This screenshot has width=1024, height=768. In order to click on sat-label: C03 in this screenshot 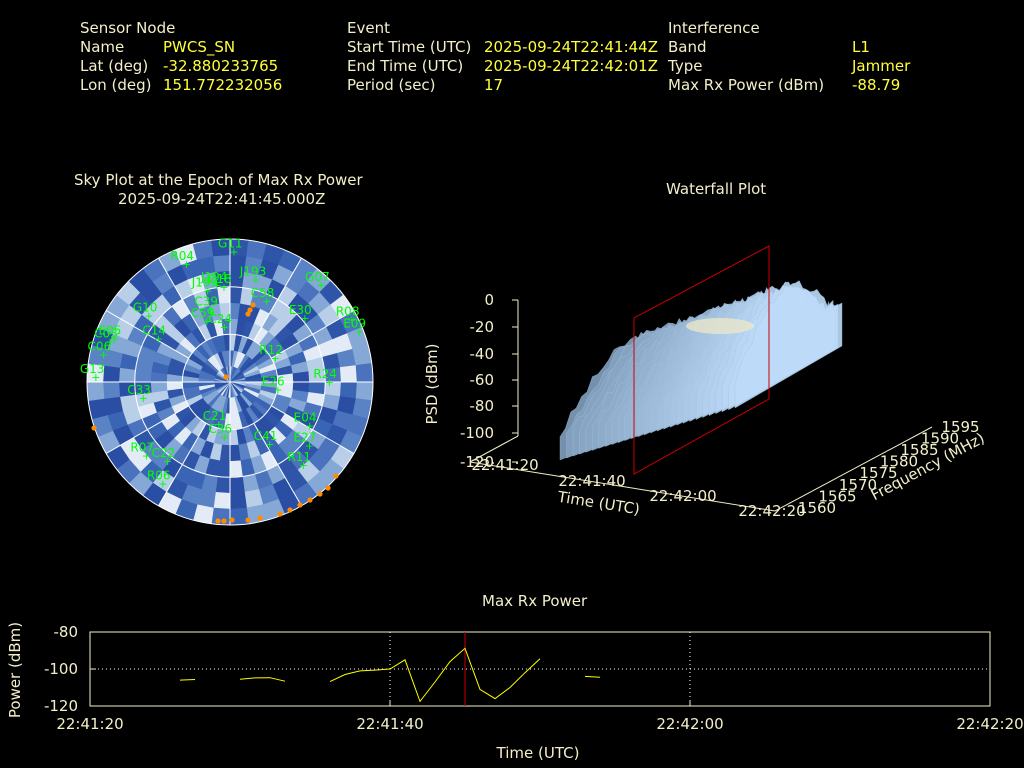, I will do `click(106, 334)`.